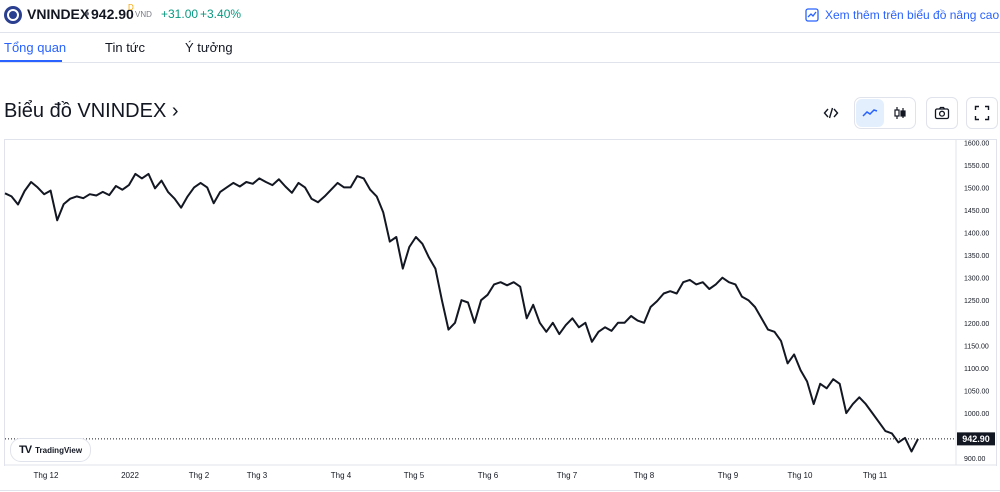 This screenshot has width=1000, height=492. I want to click on advanced-chart-link: Xem thêm trên biểu đồ nâng cao, so click(902, 15).